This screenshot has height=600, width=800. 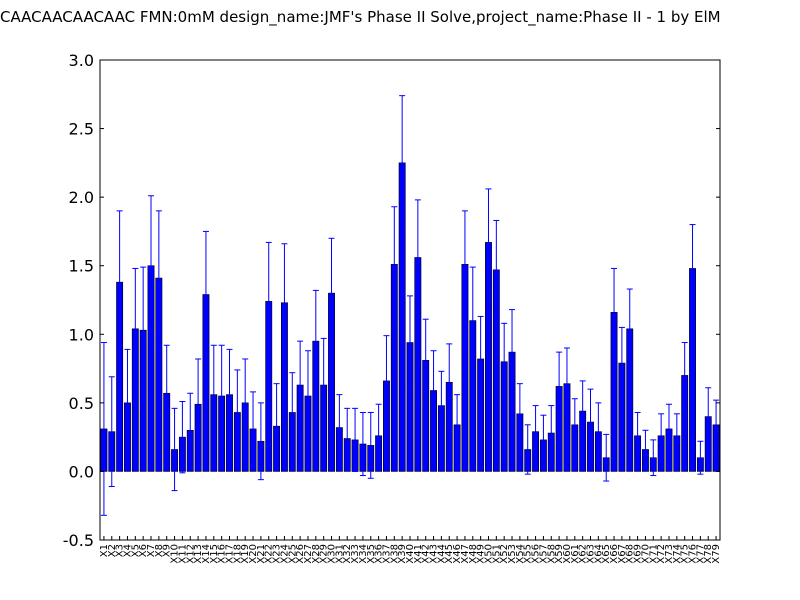 What do you see at coordinates (190, 554) in the screenshot?
I see `x-tick-label: X12` at bounding box center [190, 554].